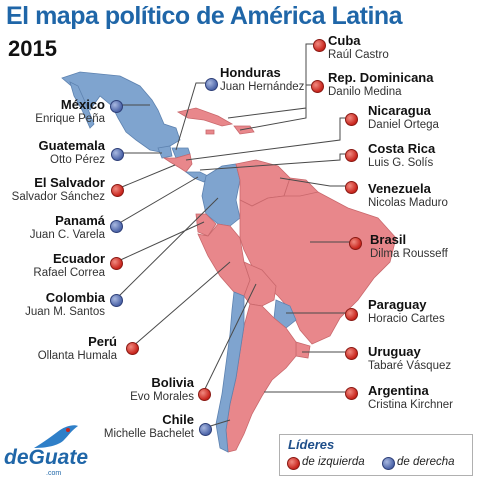 This screenshot has width=477, height=480. What do you see at coordinates (410, 404) in the screenshot?
I see `leader-name: Cristina Kirchner` at bounding box center [410, 404].